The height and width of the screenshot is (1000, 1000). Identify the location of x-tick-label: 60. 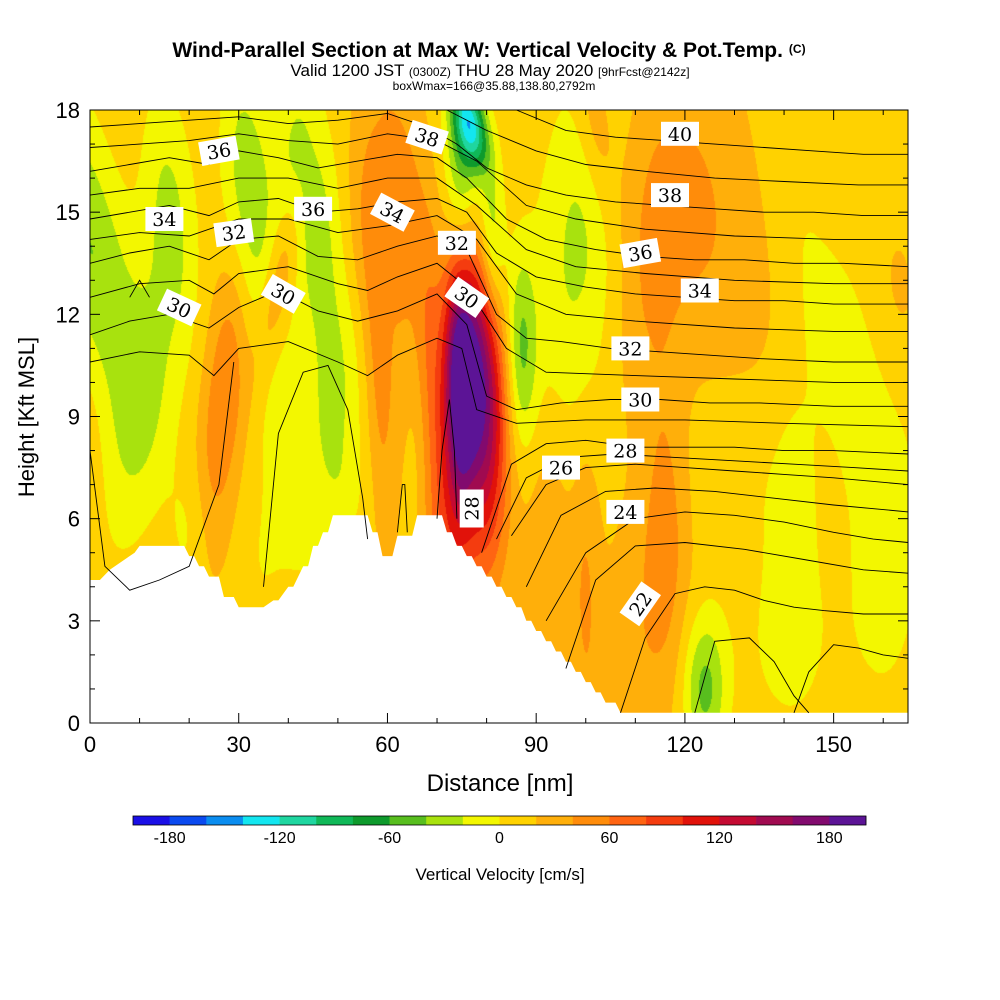
(387, 744).